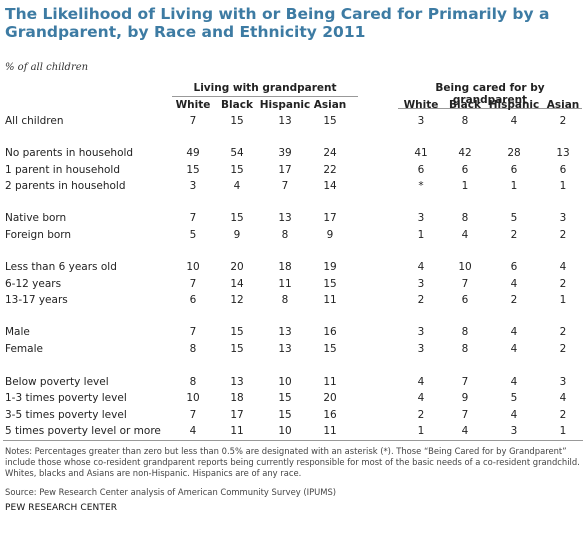 This screenshot has height=533, width=587. Describe the element at coordinates (193, 398) in the screenshot. I see `cell-white-living: 10` at that location.